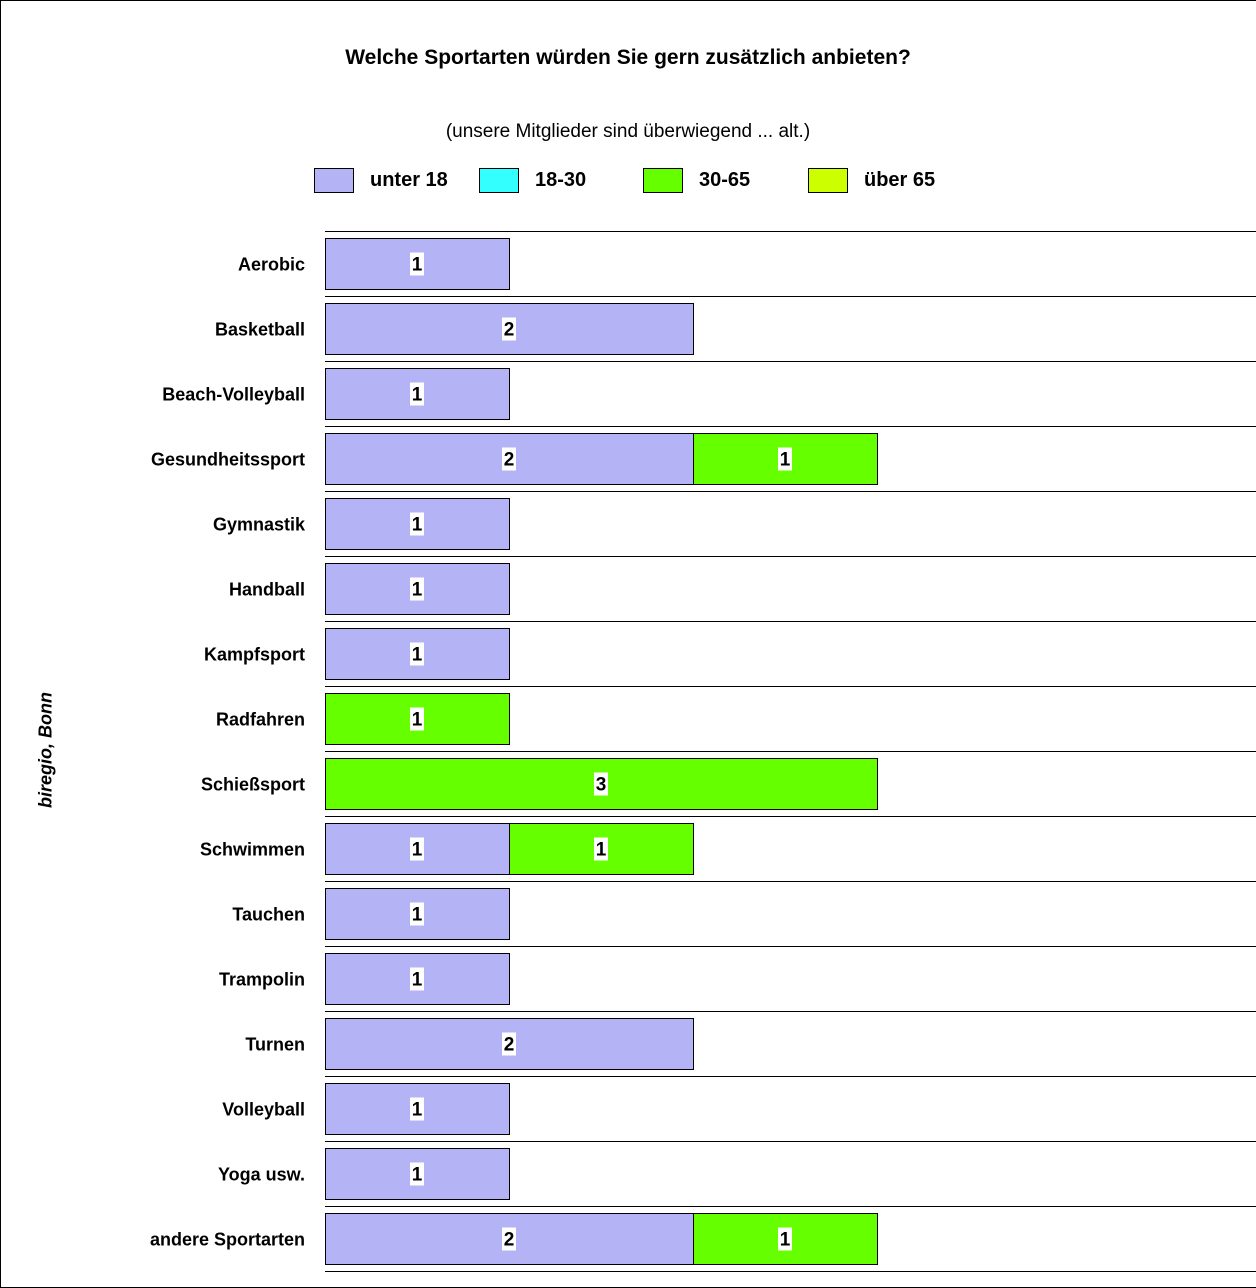 This screenshot has width=1256, height=1288. Describe the element at coordinates (263, 1110) in the screenshot. I see `category-label-volleyball: Volleyball` at that location.